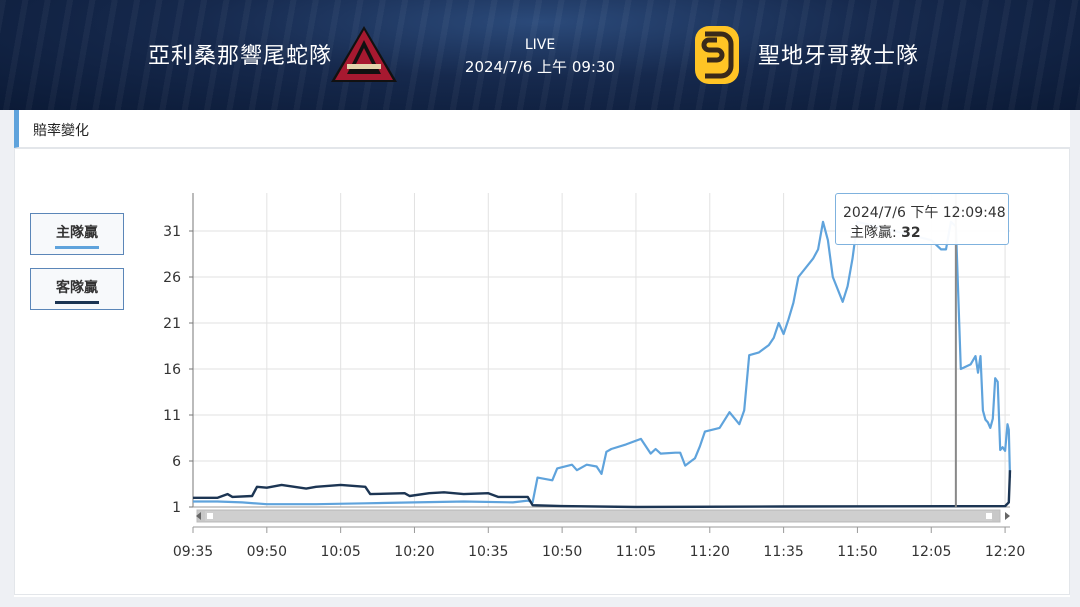 This screenshot has height=607, width=1080. I want to click on x-tick-label: 09:35, so click(193, 552).